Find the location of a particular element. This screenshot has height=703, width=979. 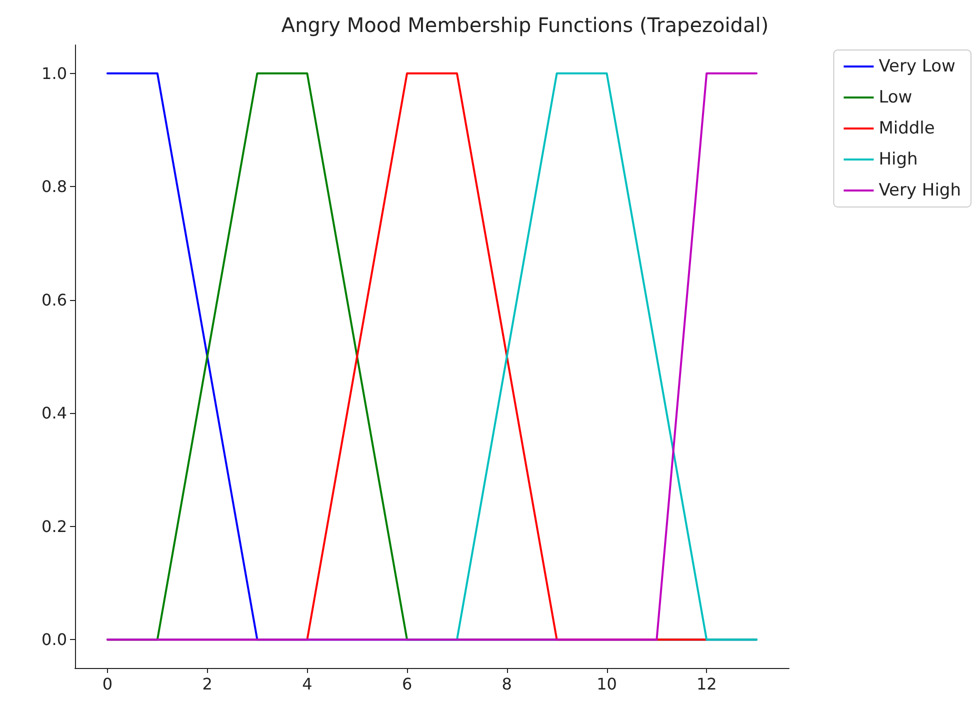

y-tick-label: 0.0 is located at coordinates (54, 640).